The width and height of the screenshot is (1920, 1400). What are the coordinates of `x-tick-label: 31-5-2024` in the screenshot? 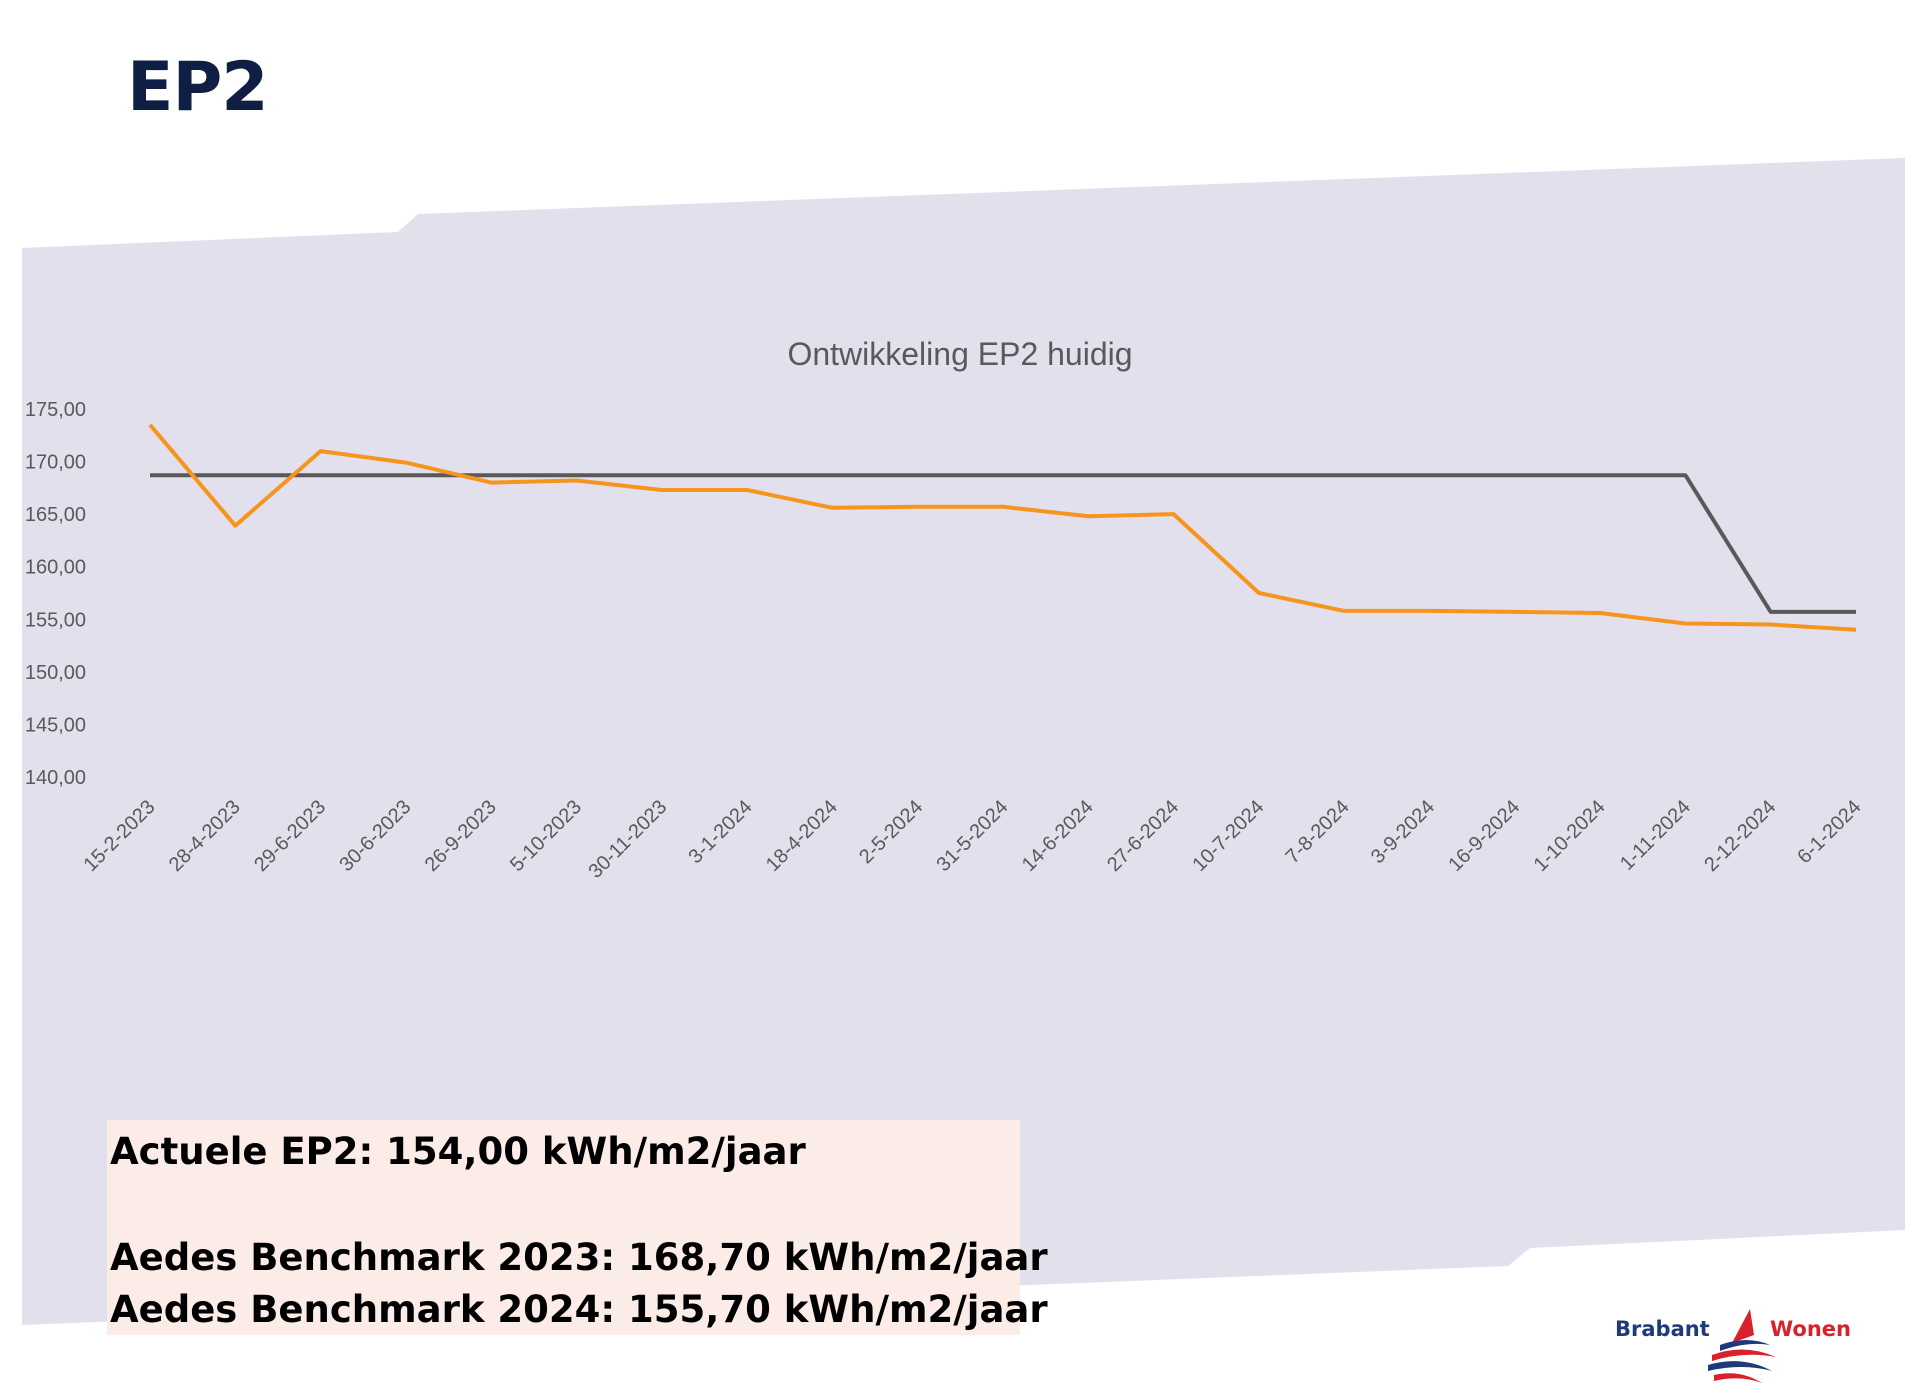 It's located at (972, 836).